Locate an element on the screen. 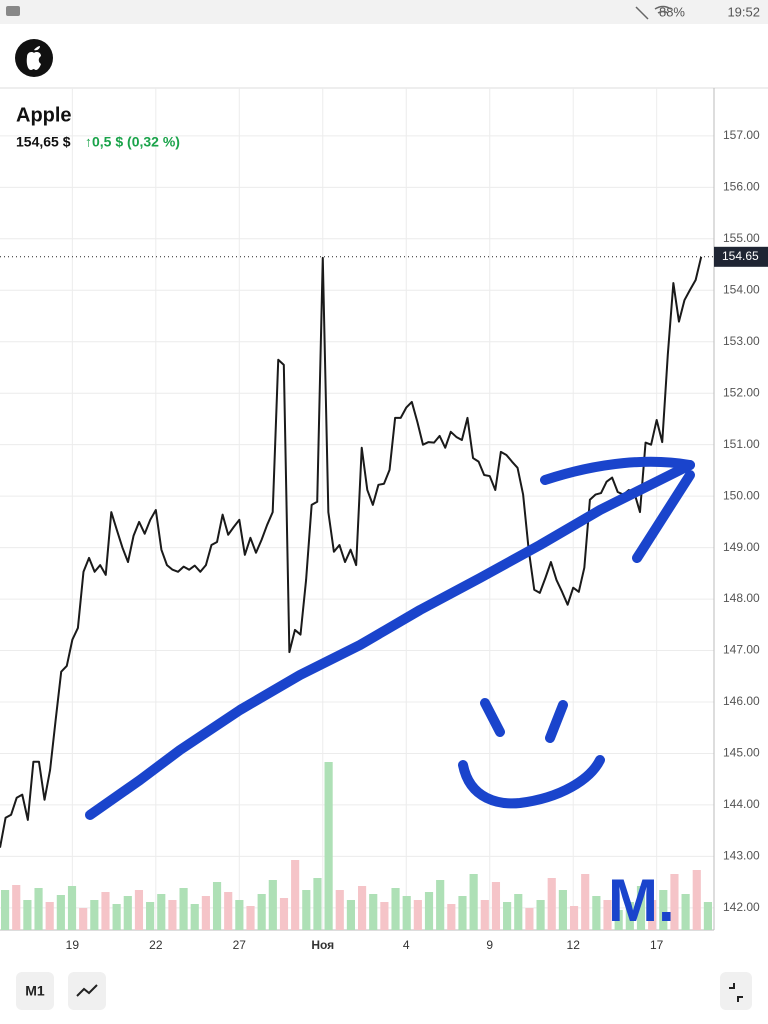 The height and width of the screenshot is (1024, 768). apple-glyph is located at coordinates (33, 58).